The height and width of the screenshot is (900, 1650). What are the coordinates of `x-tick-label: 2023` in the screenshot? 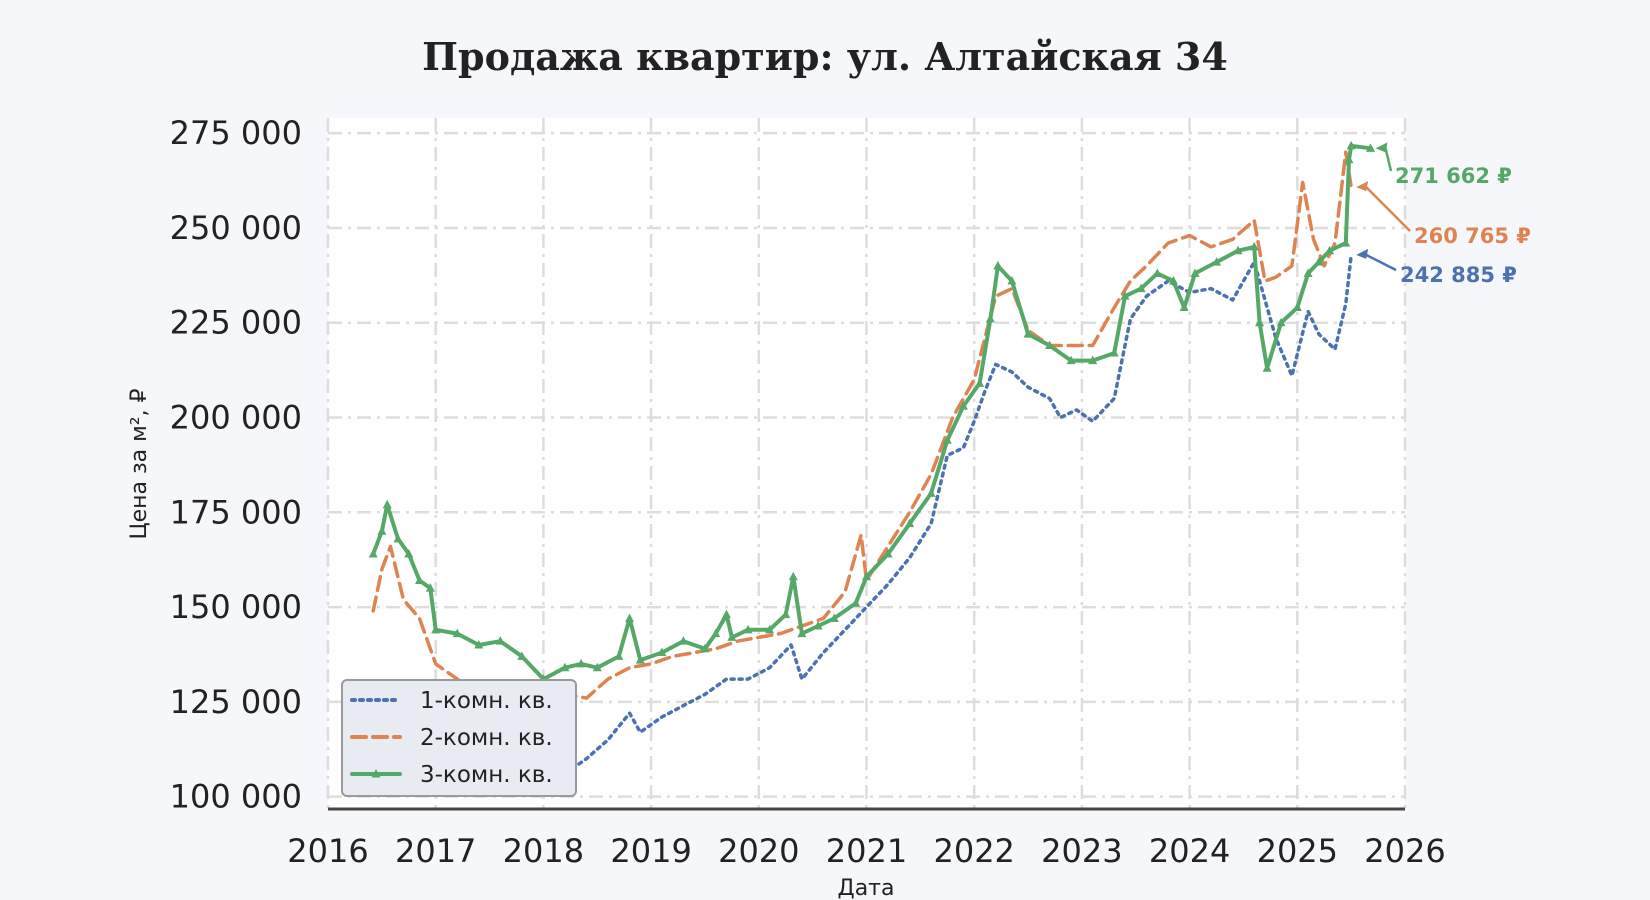 It's located at (1081, 851).